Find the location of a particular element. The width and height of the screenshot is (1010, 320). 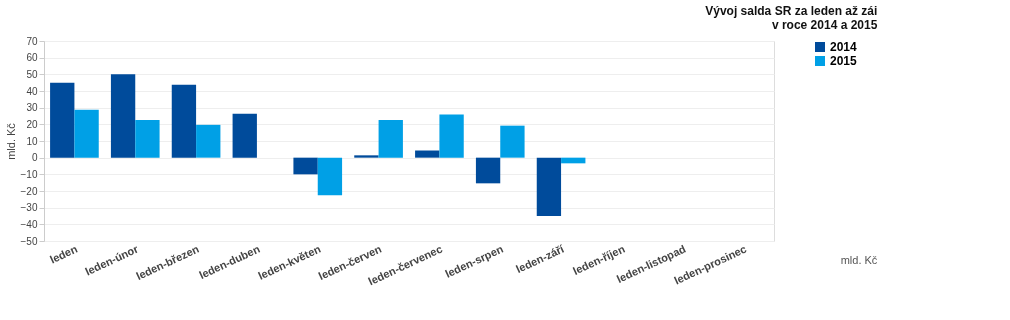

y-tick-label: −20 is located at coordinates (29, 191).